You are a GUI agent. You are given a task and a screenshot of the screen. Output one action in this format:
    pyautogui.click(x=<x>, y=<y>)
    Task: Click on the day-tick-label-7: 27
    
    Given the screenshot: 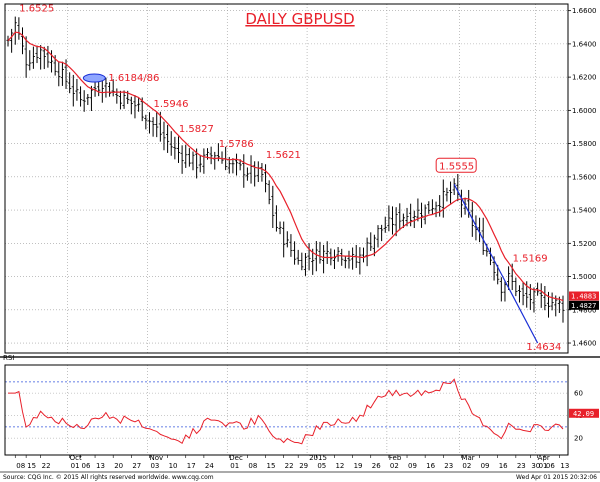 What is the action you would take?
    pyautogui.click(x=136, y=466)
    